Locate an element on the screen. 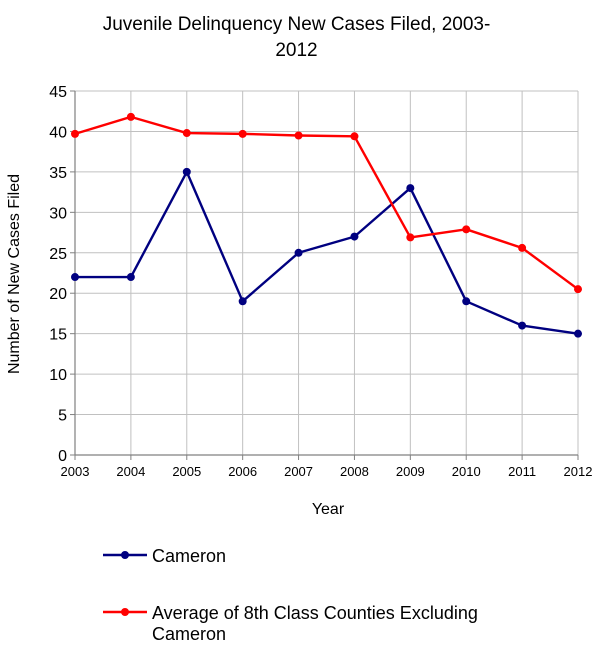 This screenshot has height=652, width=593. y-tick-label: 0 is located at coordinates (62, 456).